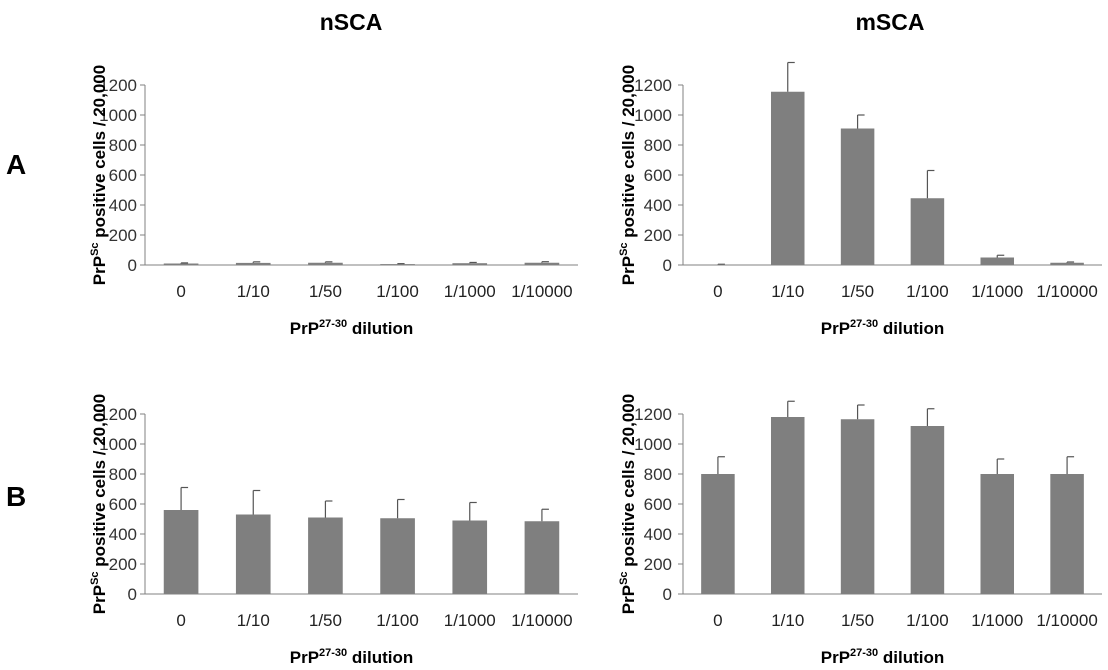 The height and width of the screenshot is (670, 1108). I want to click on row-label-a: A, so click(16, 164).